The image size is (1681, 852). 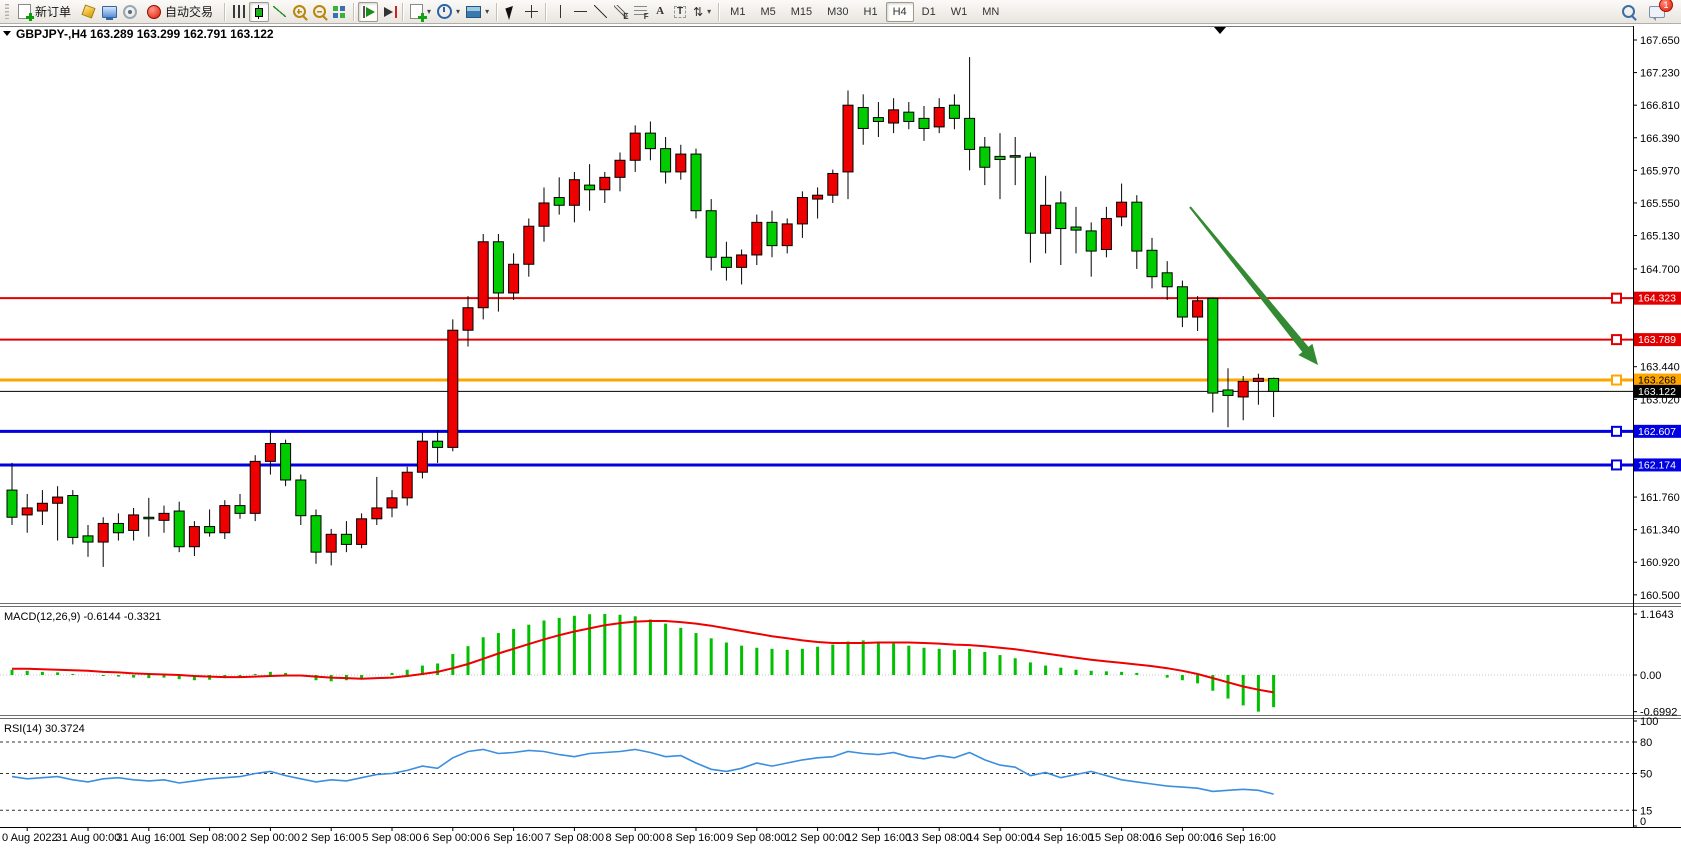 What do you see at coordinates (44, 12) in the screenshot?
I see `new-order-button: 新订单` at bounding box center [44, 12].